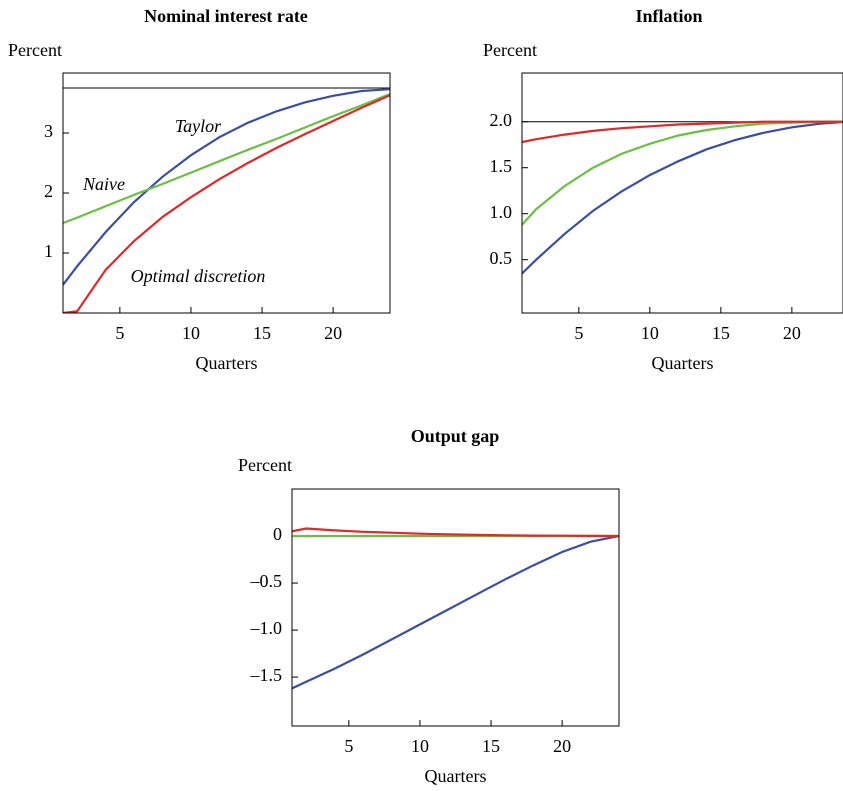 The width and height of the screenshot is (843, 791). I want to click on annotation: Naive, so click(103, 184).